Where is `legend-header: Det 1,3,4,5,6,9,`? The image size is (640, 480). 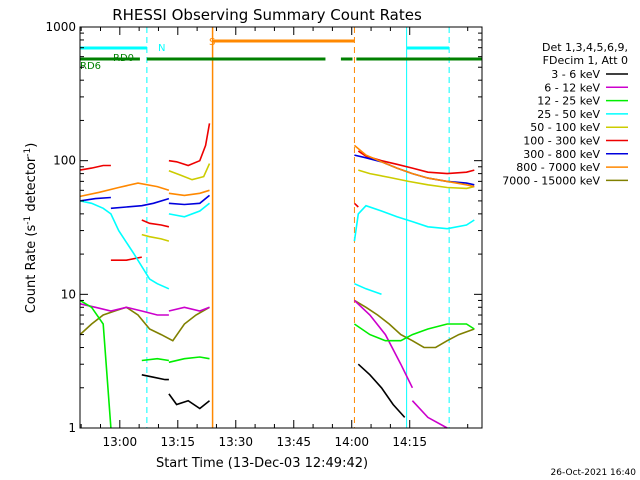 legend-header: Det 1,3,4,5,6,9, is located at coordinates (585, 47).